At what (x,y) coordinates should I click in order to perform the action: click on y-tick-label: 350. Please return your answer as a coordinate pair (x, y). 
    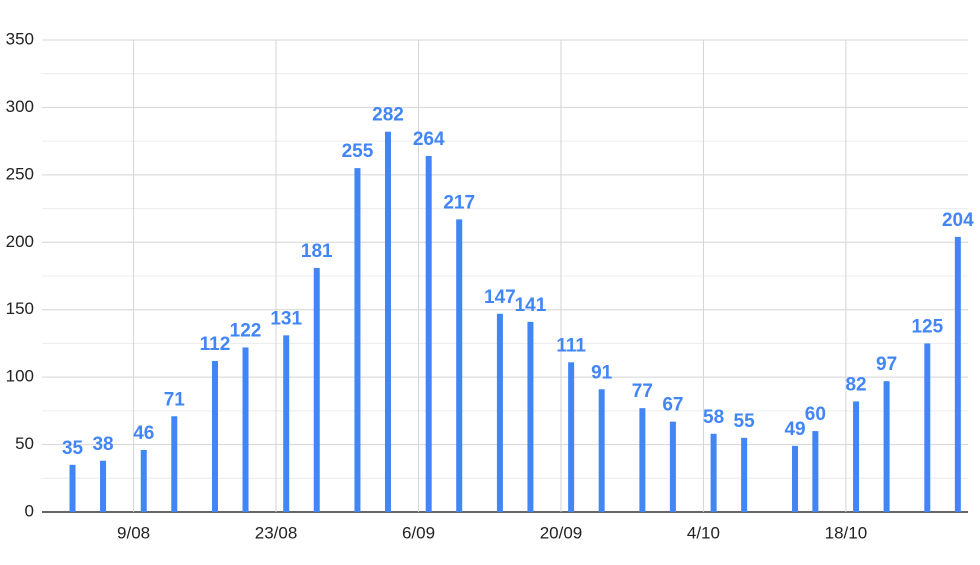
    Looking at the image, I should click on (20, 38).